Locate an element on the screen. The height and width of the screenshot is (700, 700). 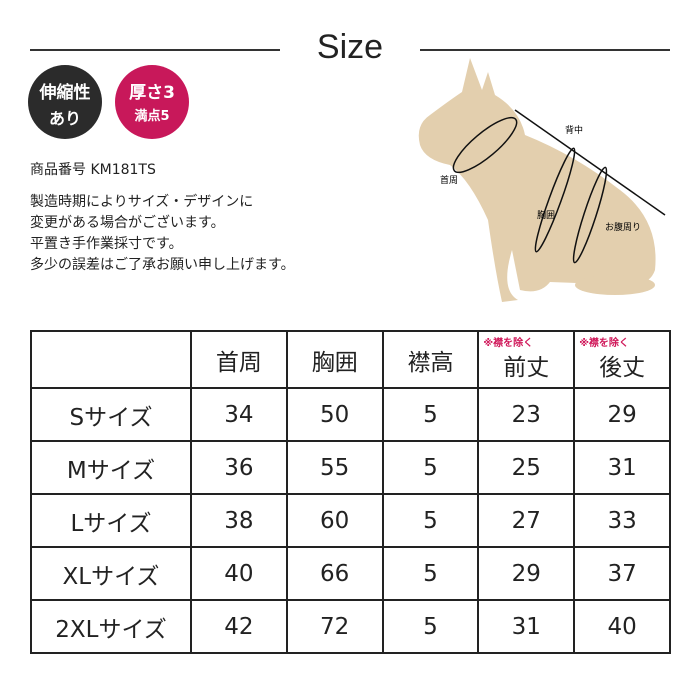
value-cell: 66 is located at coordinates (334, 573).